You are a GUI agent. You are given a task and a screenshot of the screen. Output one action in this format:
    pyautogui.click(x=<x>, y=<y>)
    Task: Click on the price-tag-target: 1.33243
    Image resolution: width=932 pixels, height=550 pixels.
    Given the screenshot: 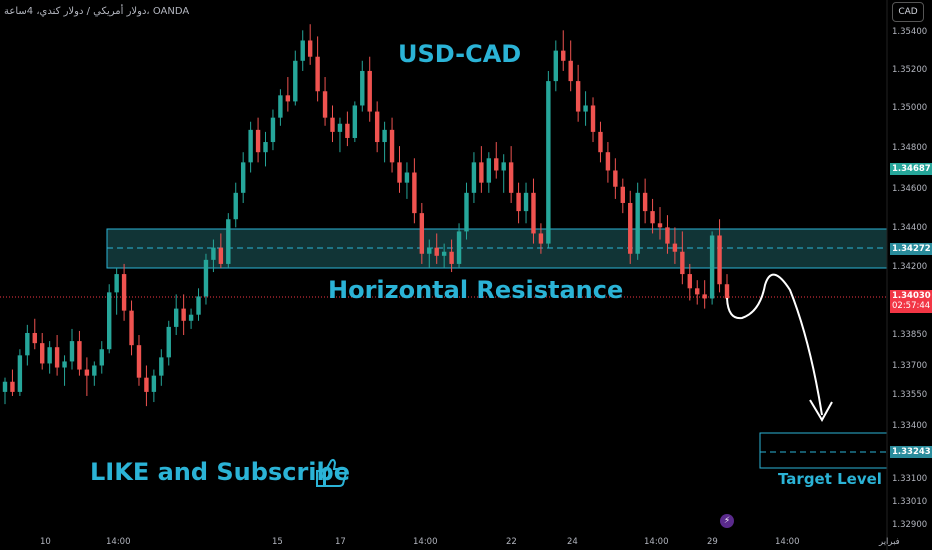 What is the action you would take?
    pyautogui.click(x=911, y=452)
    